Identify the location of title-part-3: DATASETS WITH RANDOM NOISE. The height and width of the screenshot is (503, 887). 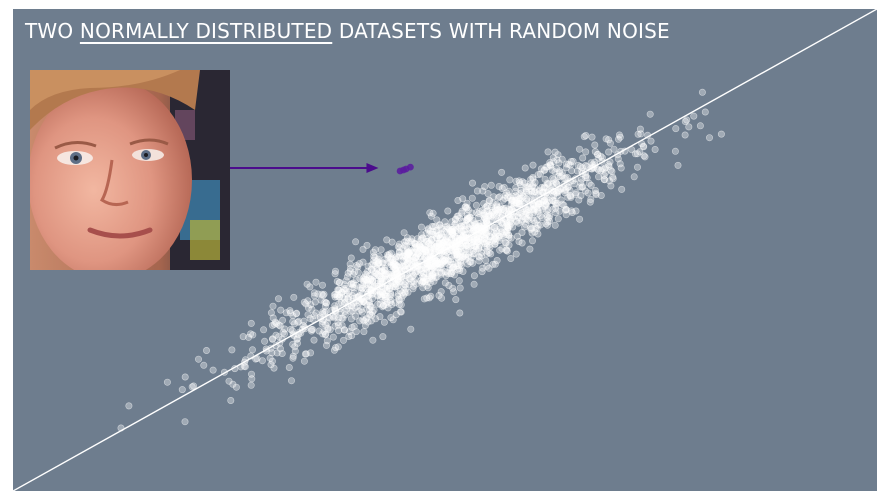
(501, 31).